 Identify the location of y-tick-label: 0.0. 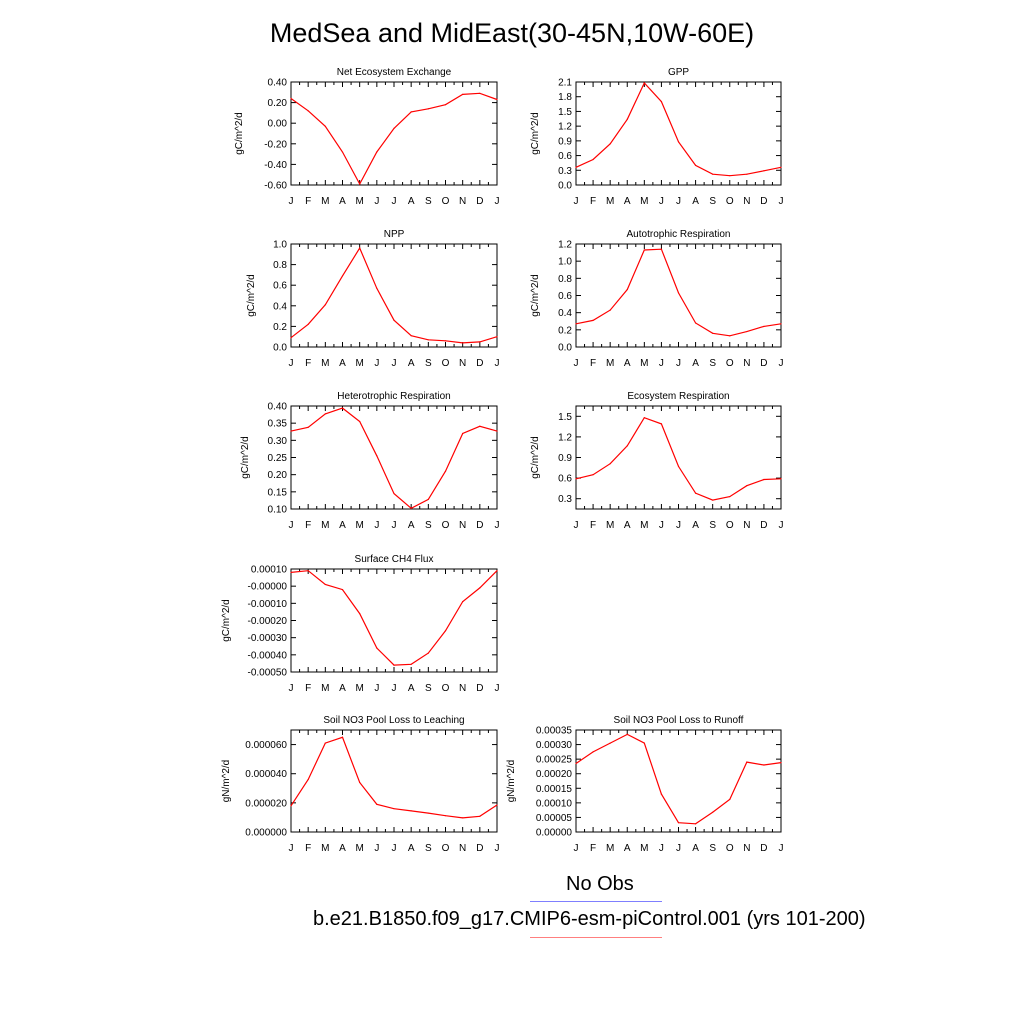
(565, 348).